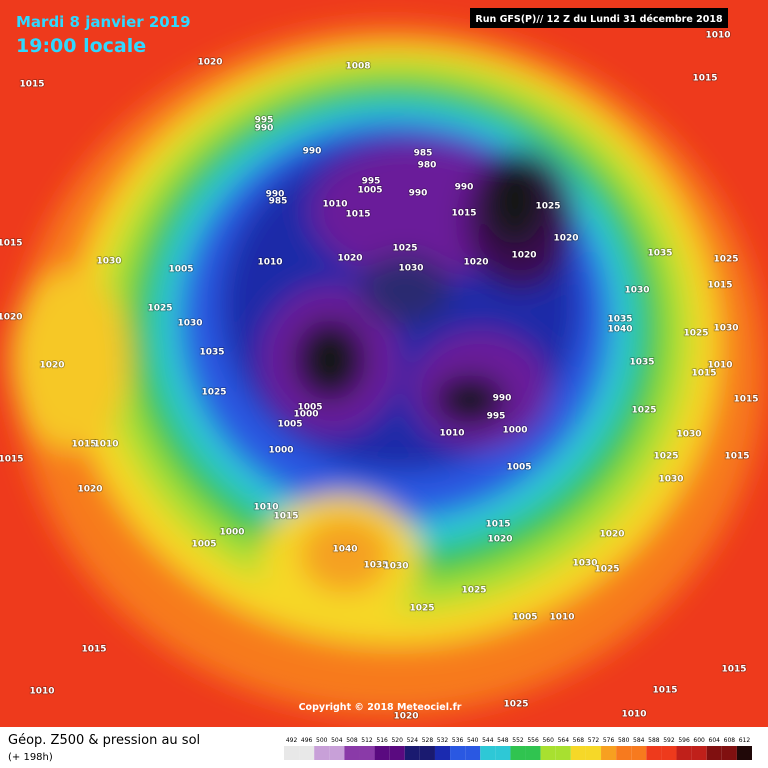 This screenshot has width=768, height=768. What do you see at coordinates (352, 740) in the screenshot?
I see `colorbar-label: 508` at bounding box center [352, 740].